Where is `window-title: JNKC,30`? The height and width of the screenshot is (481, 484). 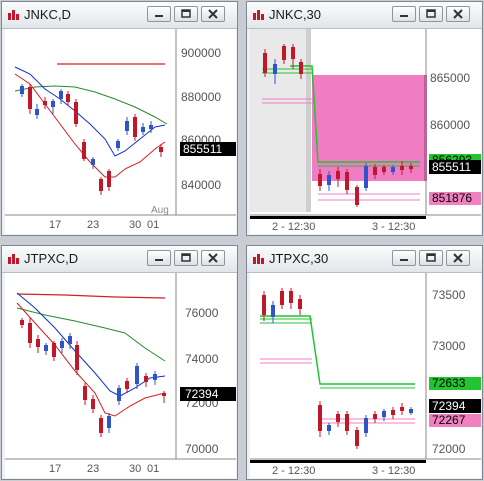 window-title: JNKC,30 is located at coordinates (295, 14).